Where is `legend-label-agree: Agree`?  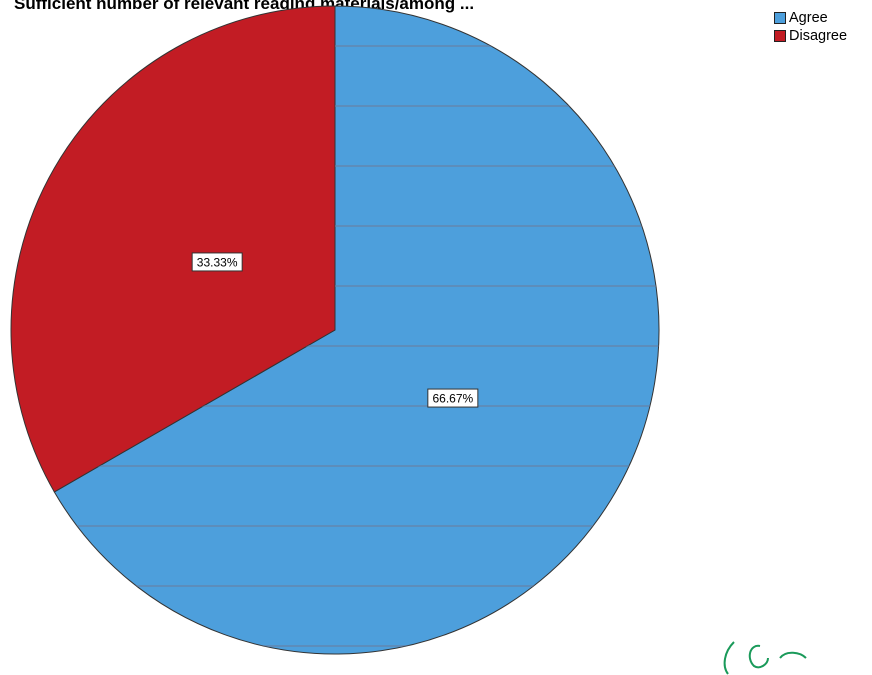 legend-label-agree: Agree is located at coordinates (808, 17).